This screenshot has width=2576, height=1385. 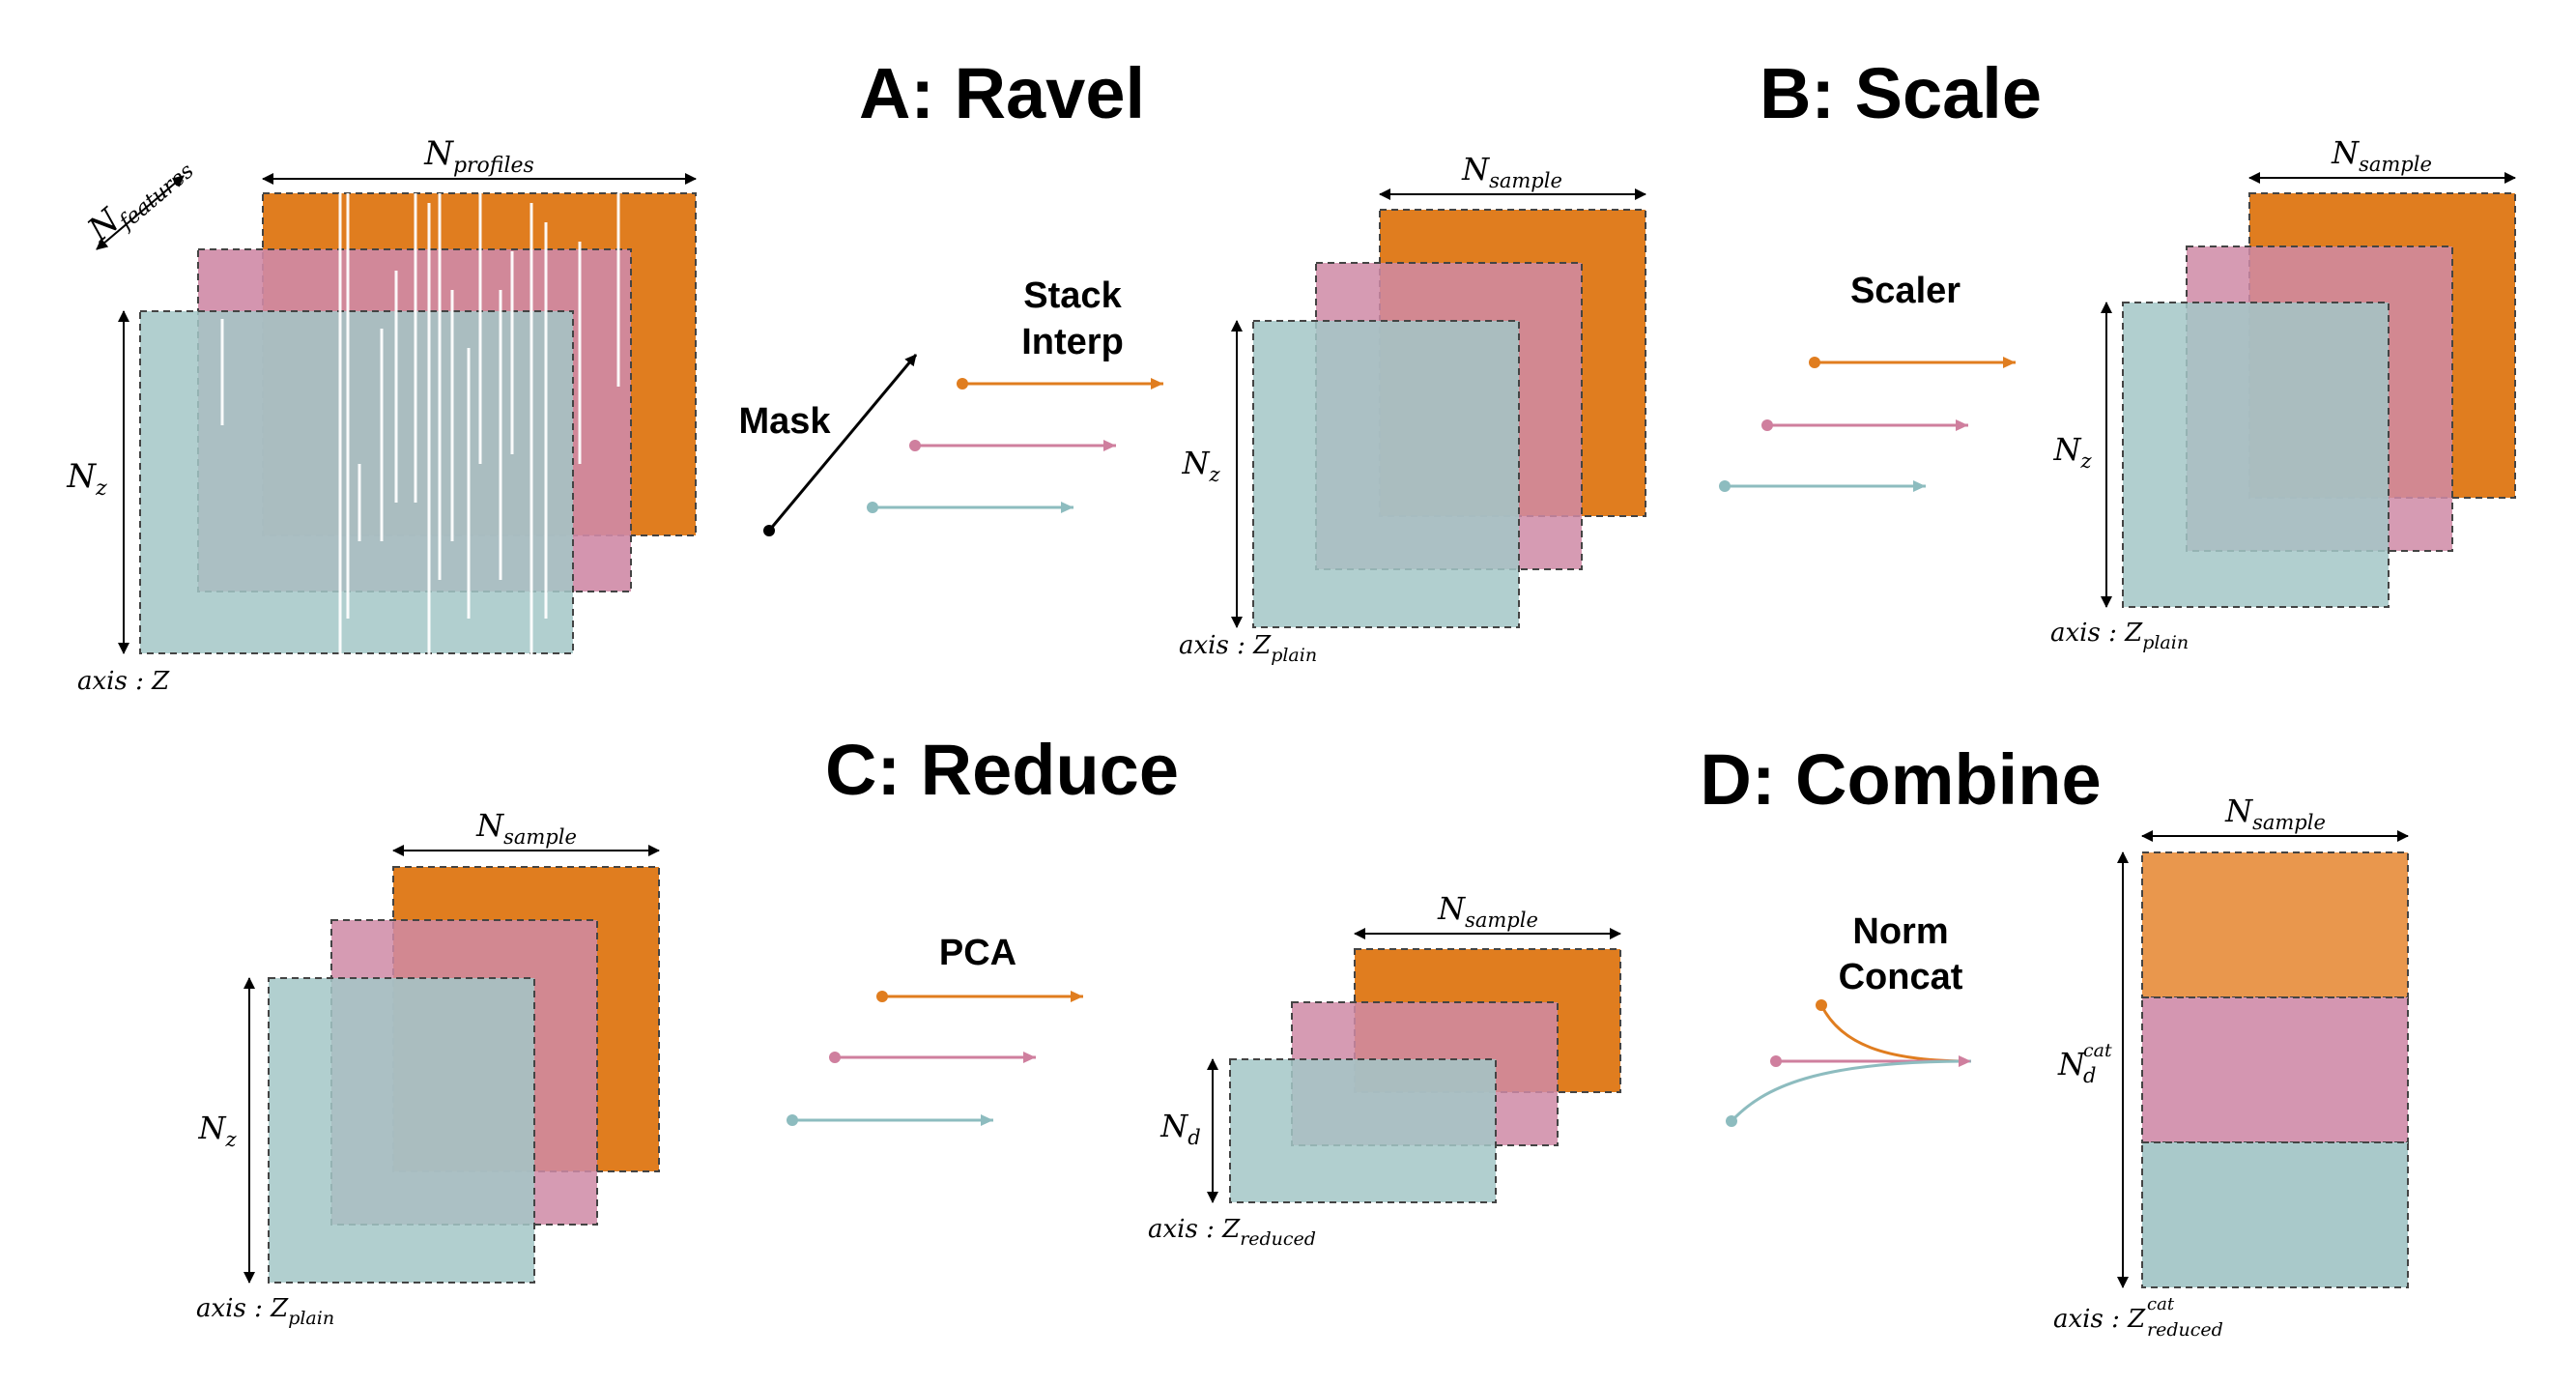 I want to click on mask-arrow, so click(x=843, y=443).